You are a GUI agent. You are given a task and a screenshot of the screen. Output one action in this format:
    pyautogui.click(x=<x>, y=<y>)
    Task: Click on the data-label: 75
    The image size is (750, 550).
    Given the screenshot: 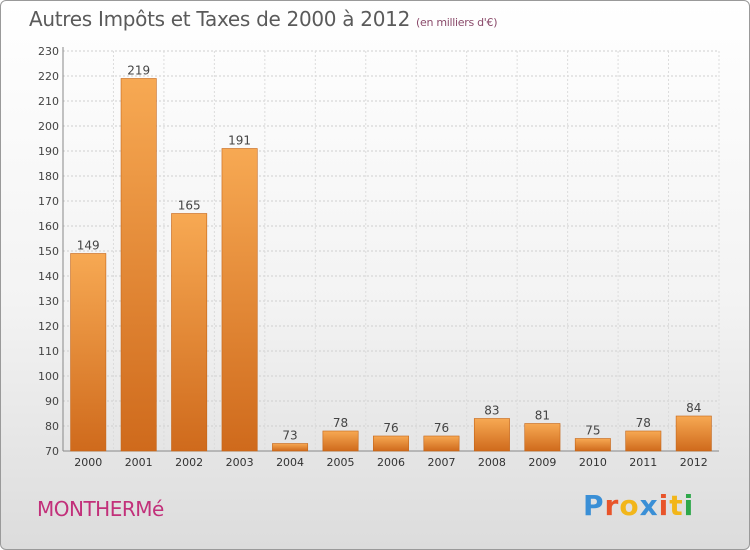 What is the action you would take?
    pyautogui.click(x=592, y=431)
    